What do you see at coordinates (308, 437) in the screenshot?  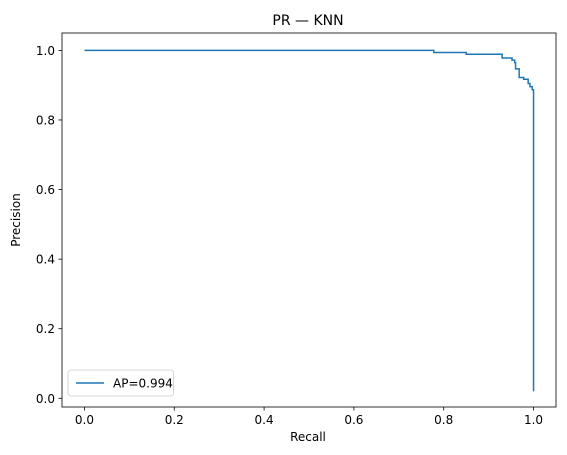 I see `x-axis-label: Recall` at bounding box center [308, 437].